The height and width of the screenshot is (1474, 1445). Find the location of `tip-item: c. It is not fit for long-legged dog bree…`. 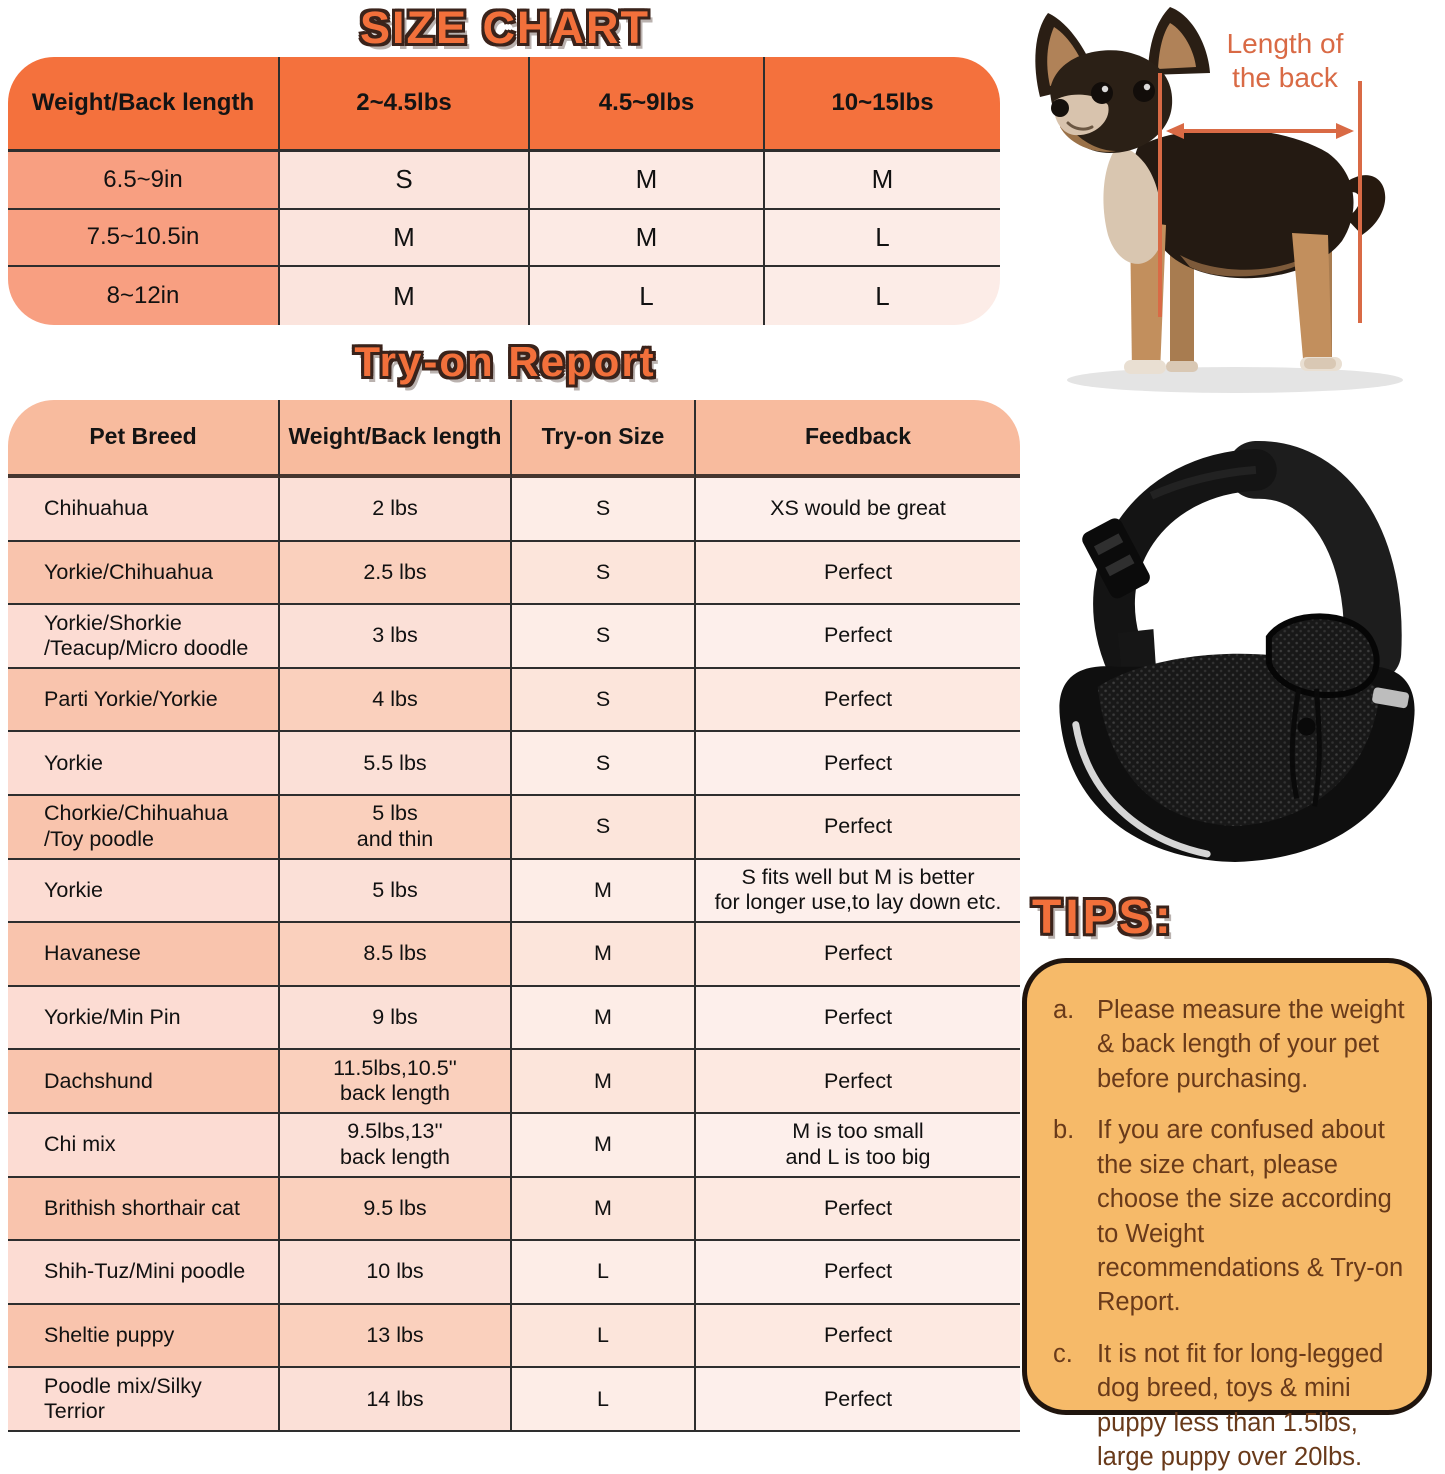

tip-item: c. It is not fit for long-legged dog bree… is located at coordinates (1228, 1405).